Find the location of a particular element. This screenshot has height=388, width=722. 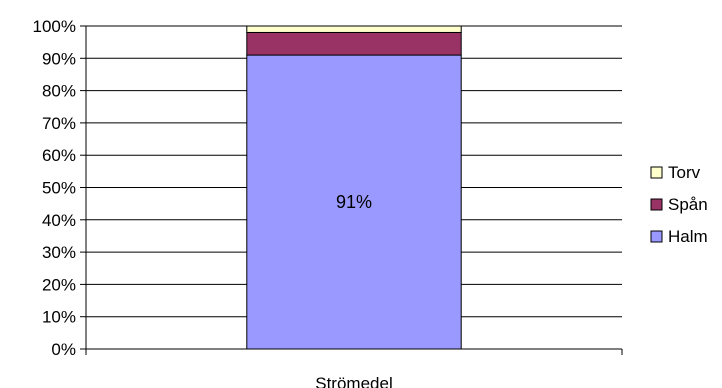

data-label: 91% is located at coordinates (354, 202).